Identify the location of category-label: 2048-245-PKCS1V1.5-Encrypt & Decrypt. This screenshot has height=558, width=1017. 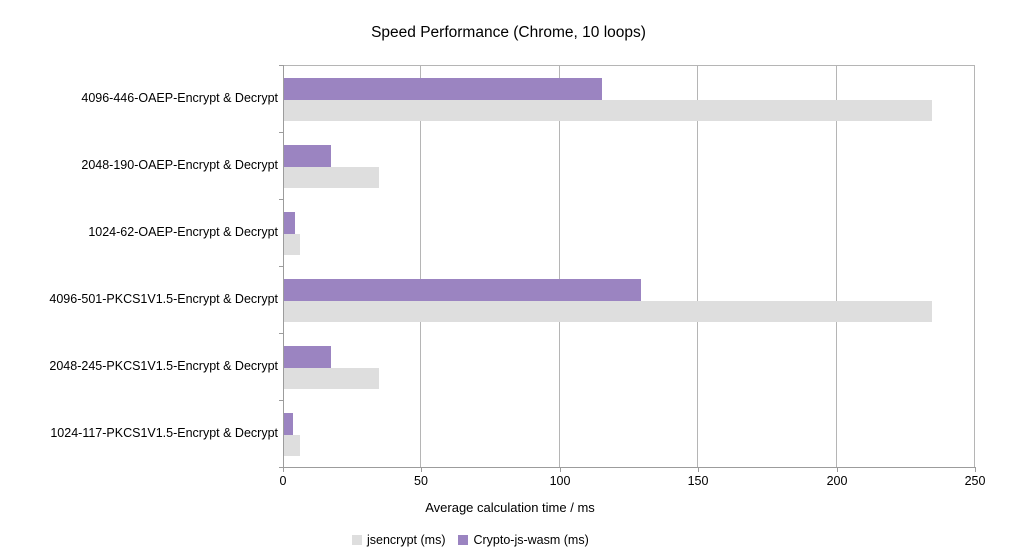
(163, 365).